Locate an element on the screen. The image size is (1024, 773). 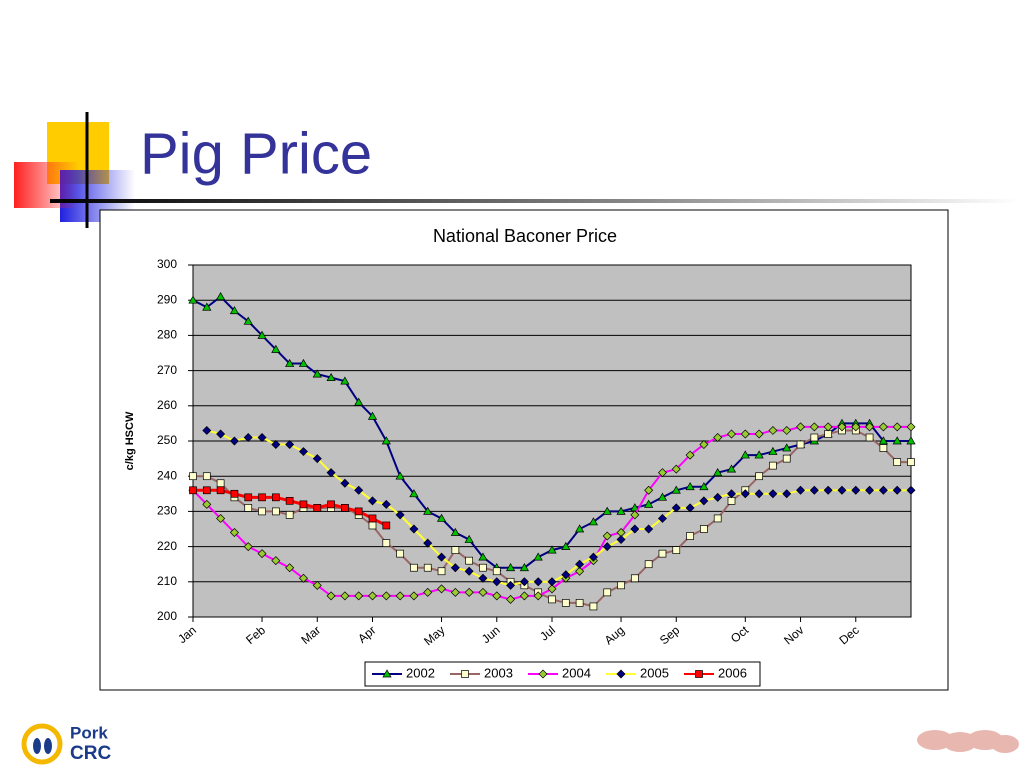
y-tick-label: 210 is located at coordinates (167, 581).